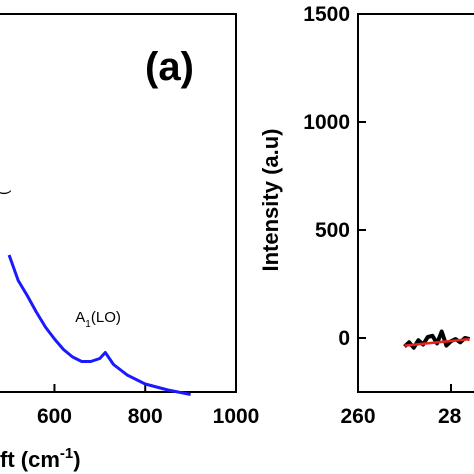 The width and height of the screenshot is (474, 474). Describe the element at coordinates (60, 260) in the screenshot. I see `panel-a-annotations: A1(LO) (` at that location.